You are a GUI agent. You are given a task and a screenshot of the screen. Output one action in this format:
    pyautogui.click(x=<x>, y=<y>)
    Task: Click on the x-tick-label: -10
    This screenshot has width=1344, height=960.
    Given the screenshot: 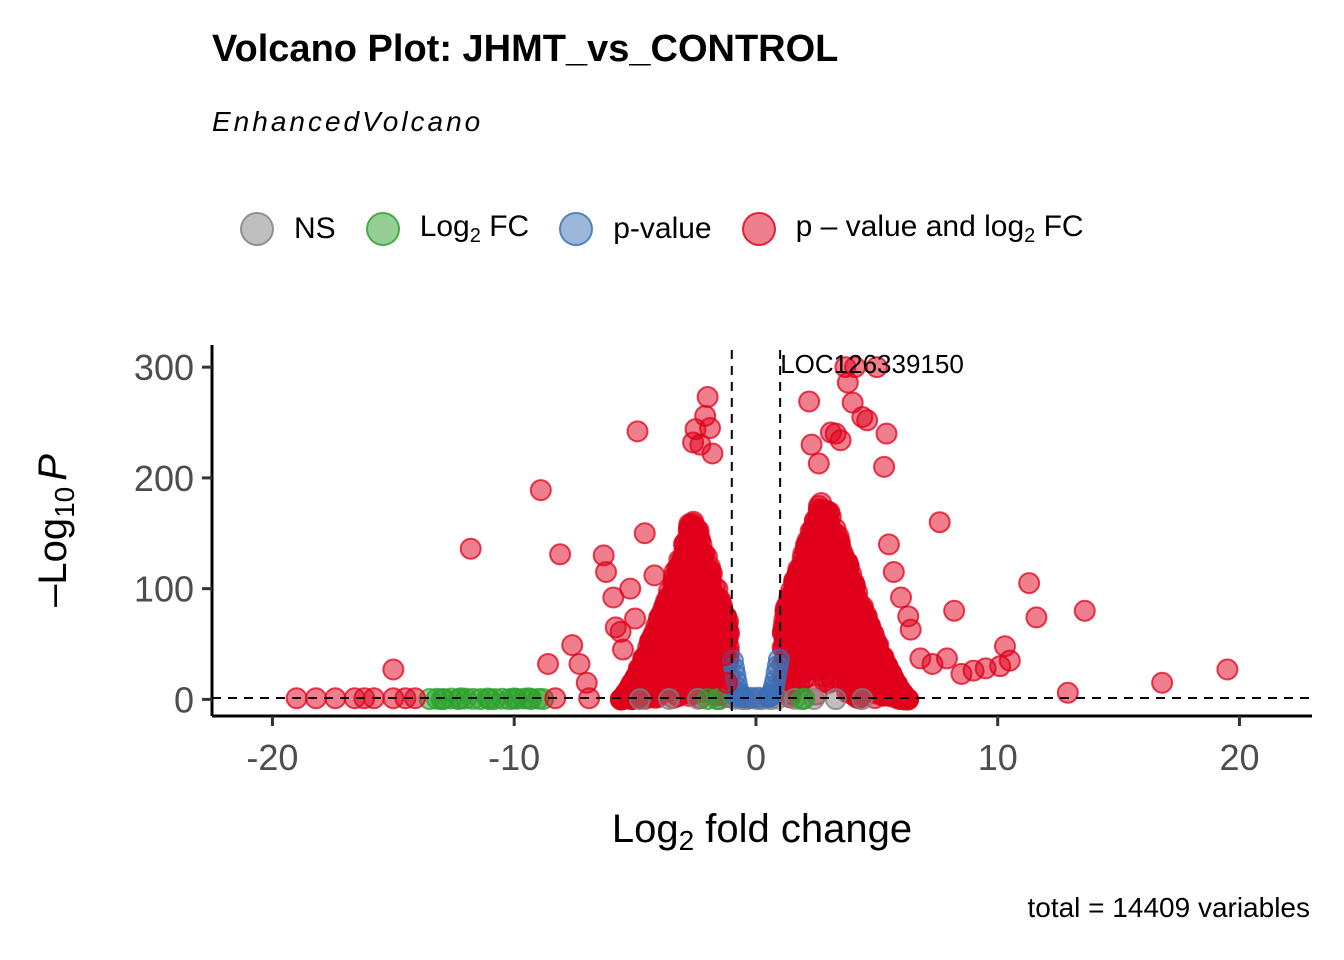 What is the action you would take?
    pyautogui.click(x=514, y=757)
    